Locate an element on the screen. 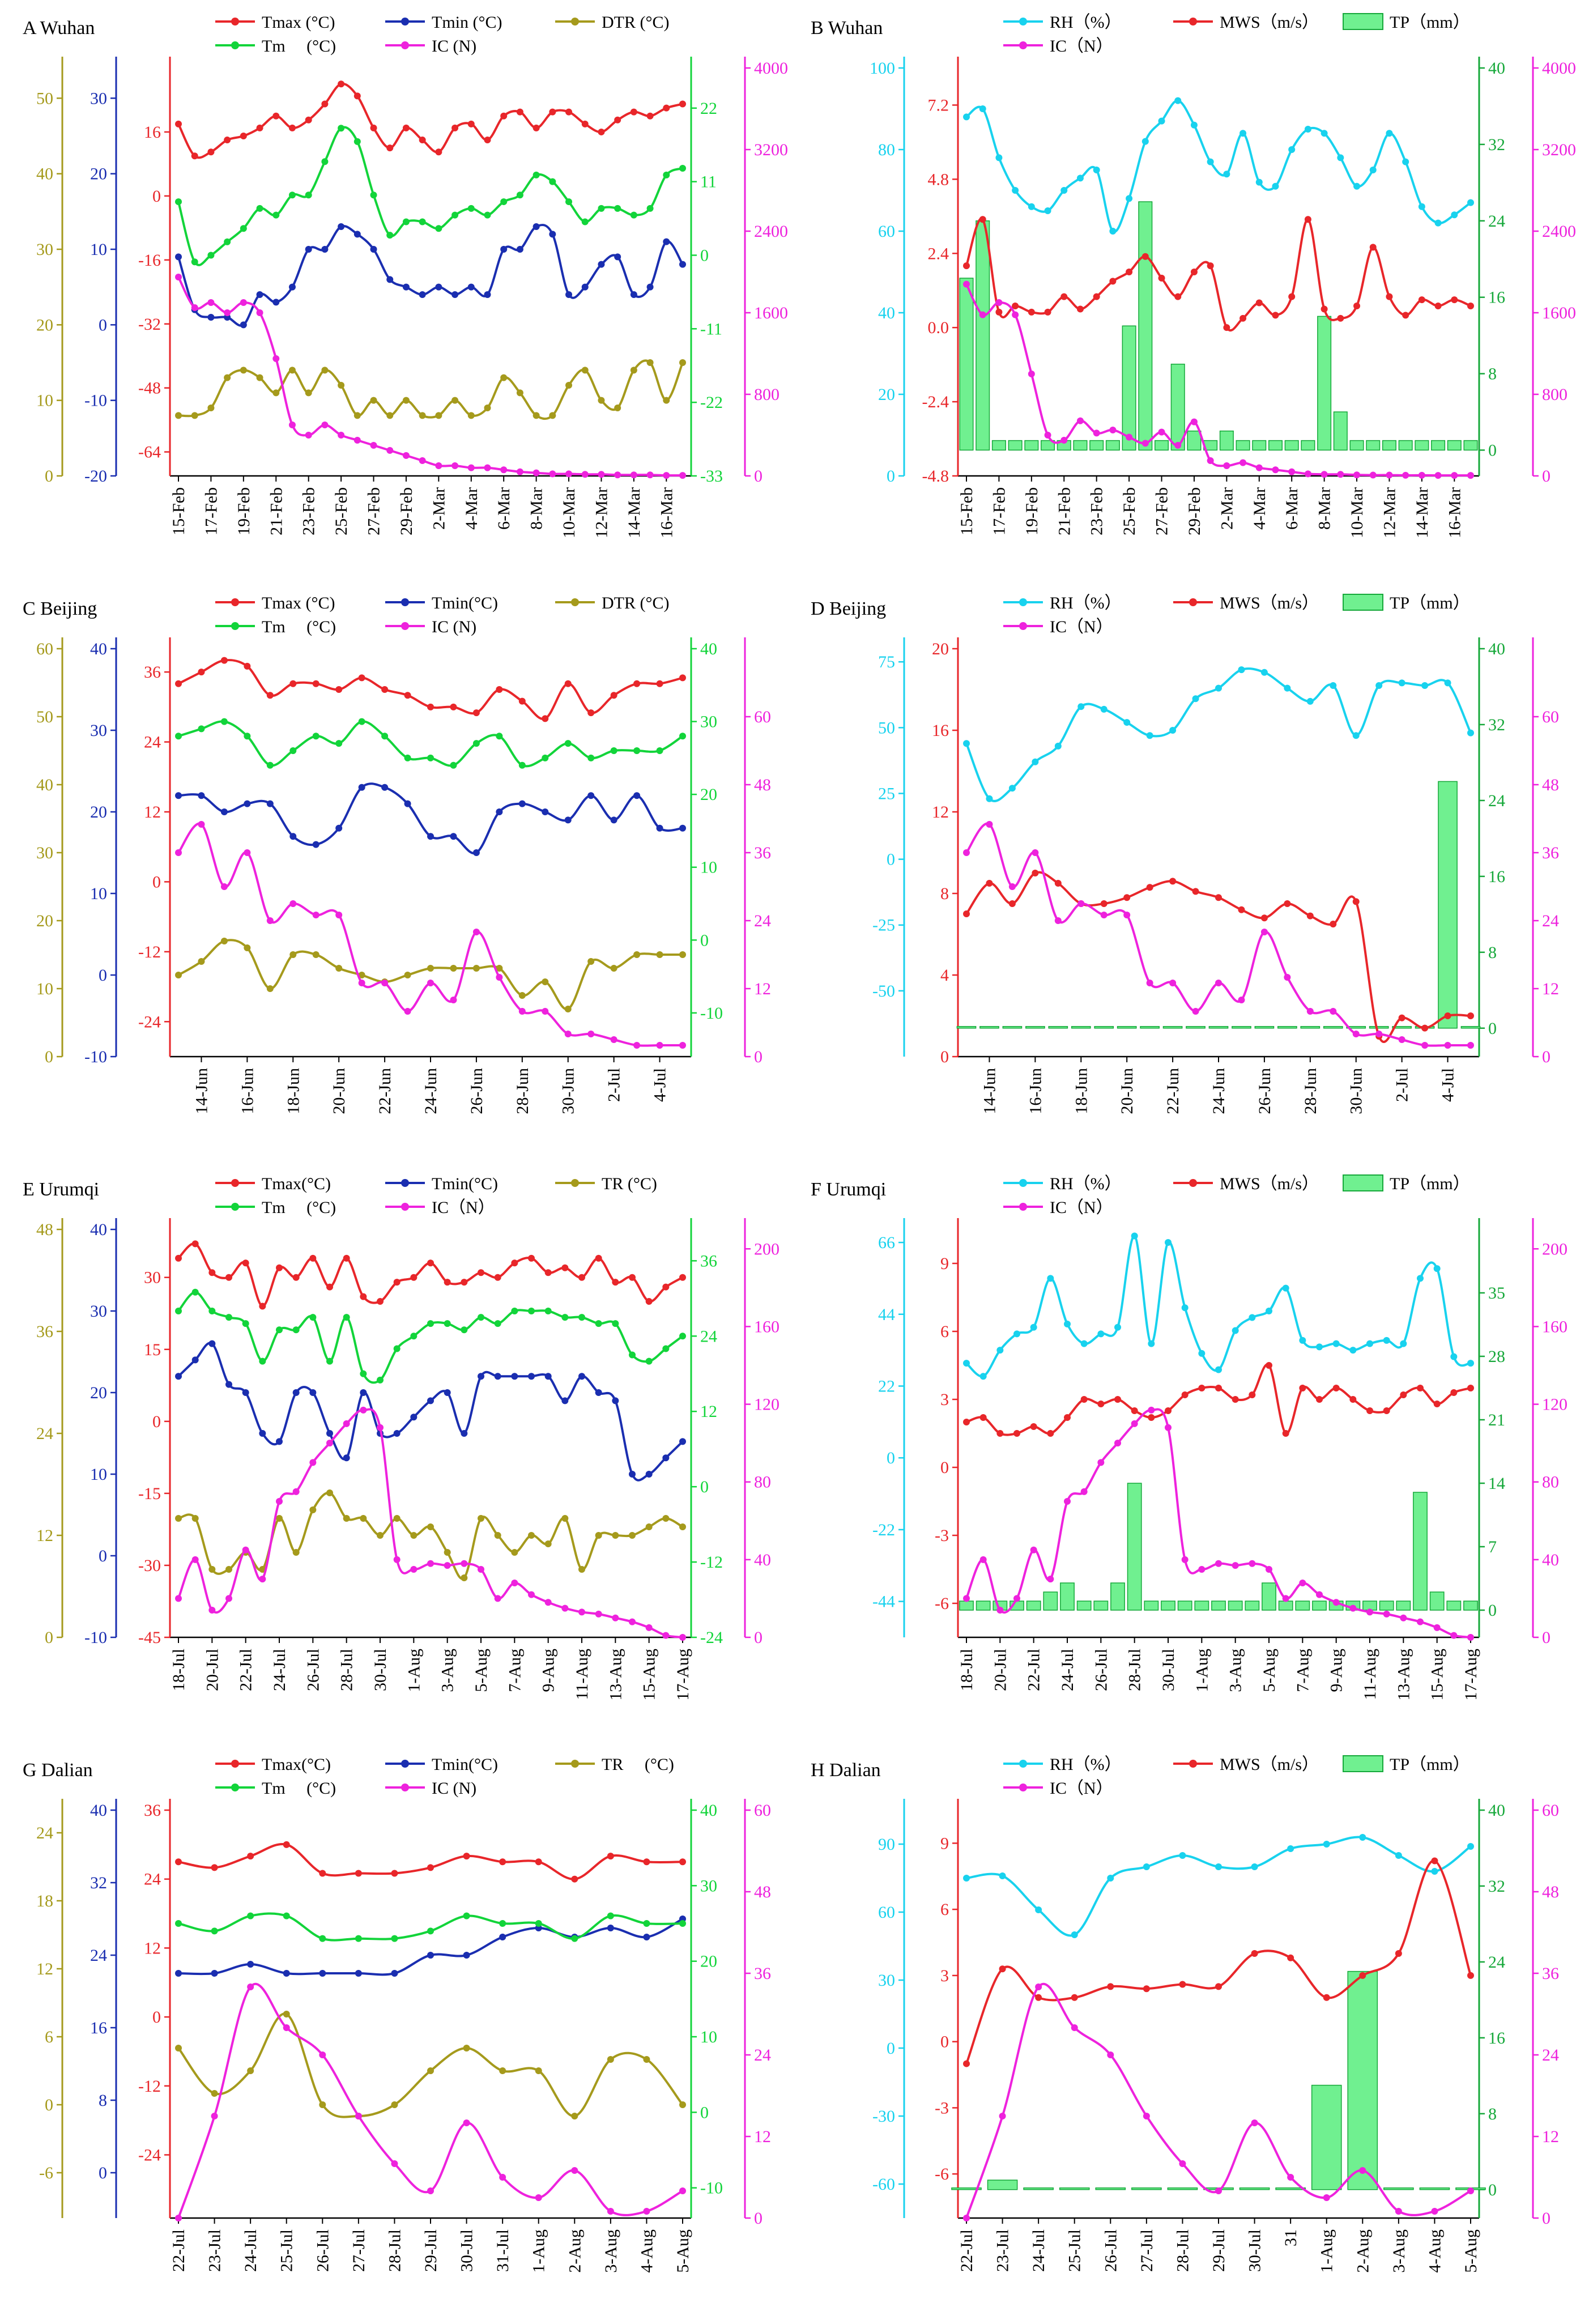 Image resolution: width=1576 pixels, height=2324 pixels. legend-marker-tmax is located at coordinates (235, 1764).